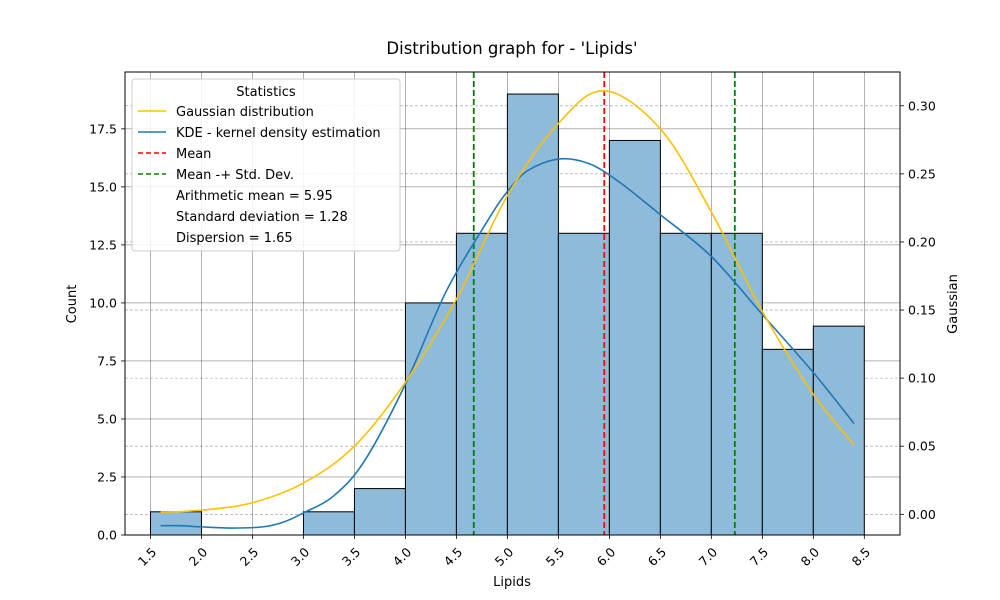 The width and height of the screenshot is (1000, 600). What do you see at coordinates (810, 556) in the screenshot?
I see `x-tick-label: 8.0` at bounding box center [810, 556].